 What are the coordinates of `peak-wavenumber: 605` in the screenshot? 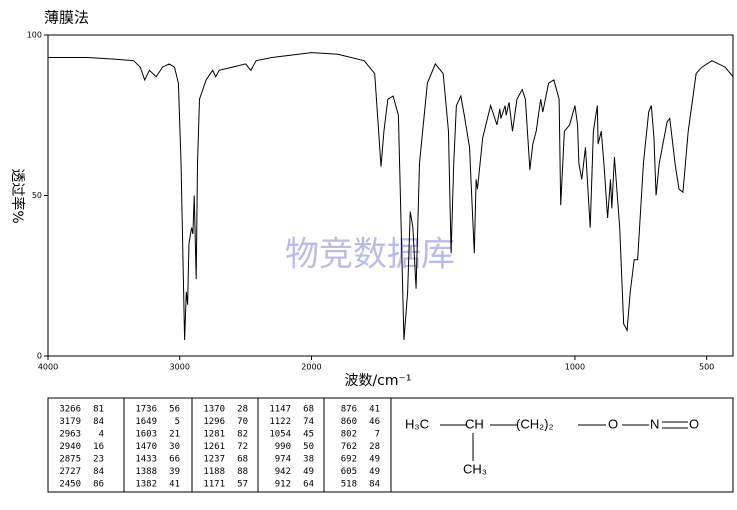 It's located at (349, 472).